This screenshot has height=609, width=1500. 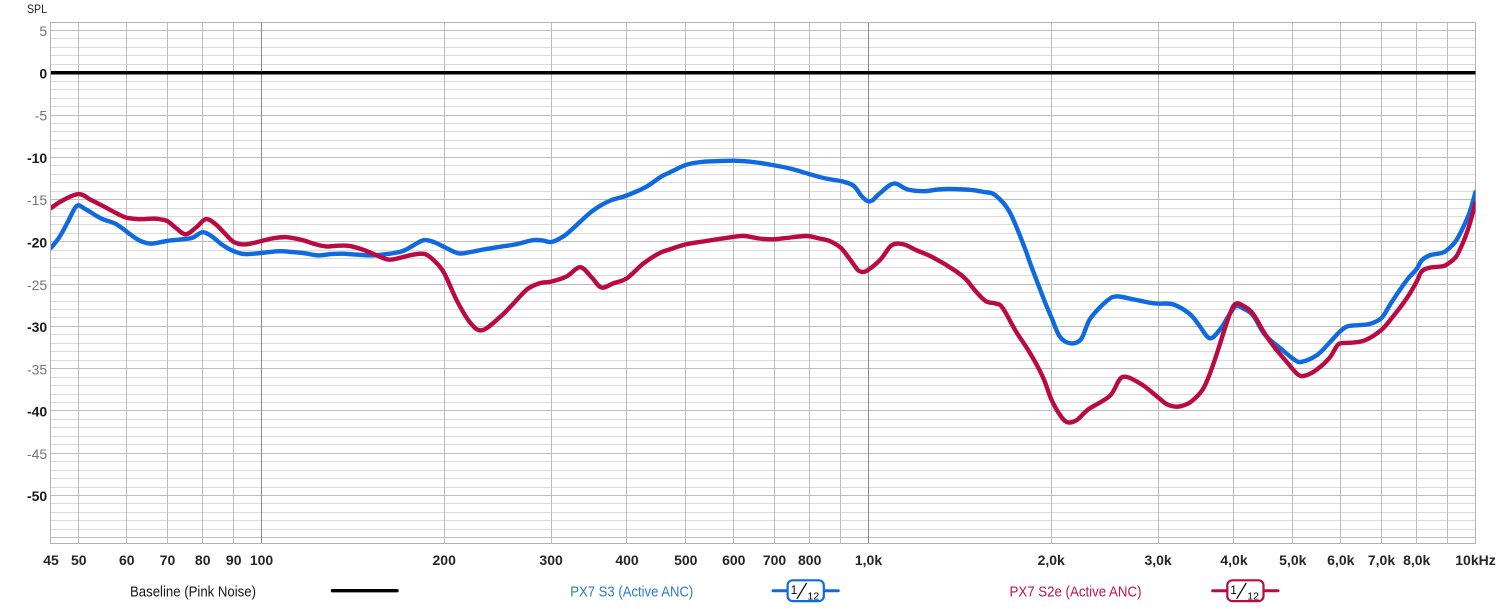 I want to click on svg-text: -50, so click(x=37, y=496).